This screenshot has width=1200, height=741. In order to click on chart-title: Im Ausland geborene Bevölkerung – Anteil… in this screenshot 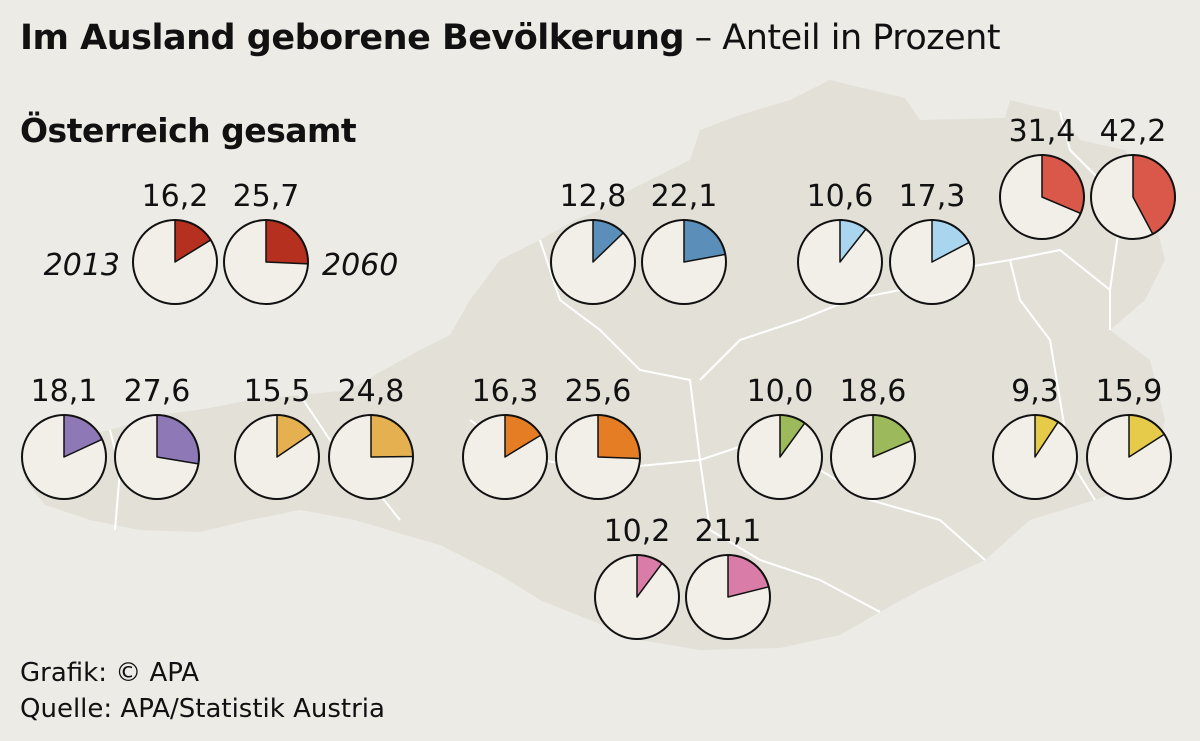, I will do `click(510, 38)`.